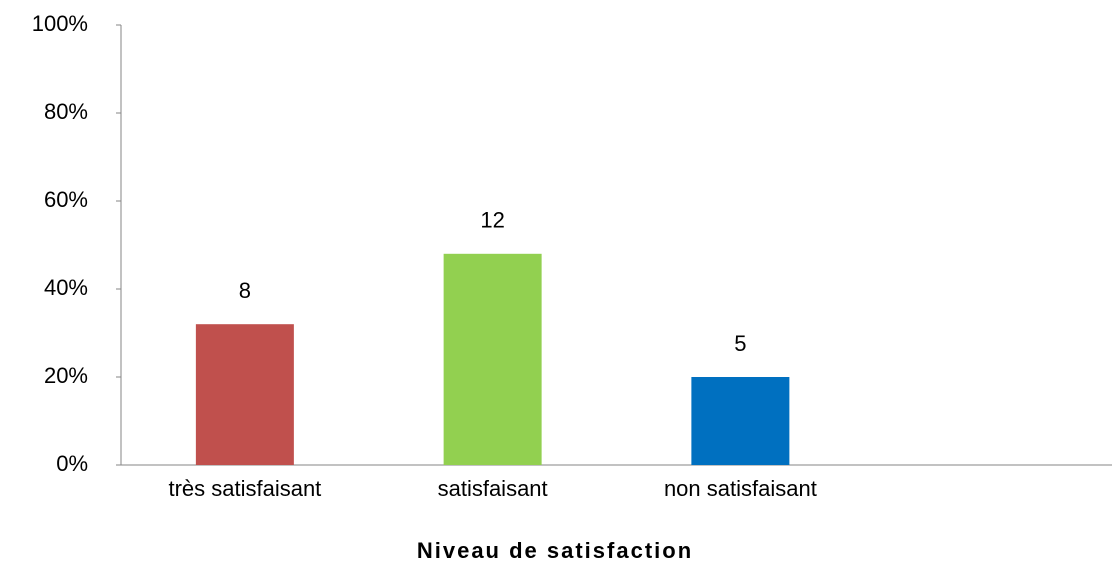  I want to click on y-tick-label: 100%, so click(60, 23).